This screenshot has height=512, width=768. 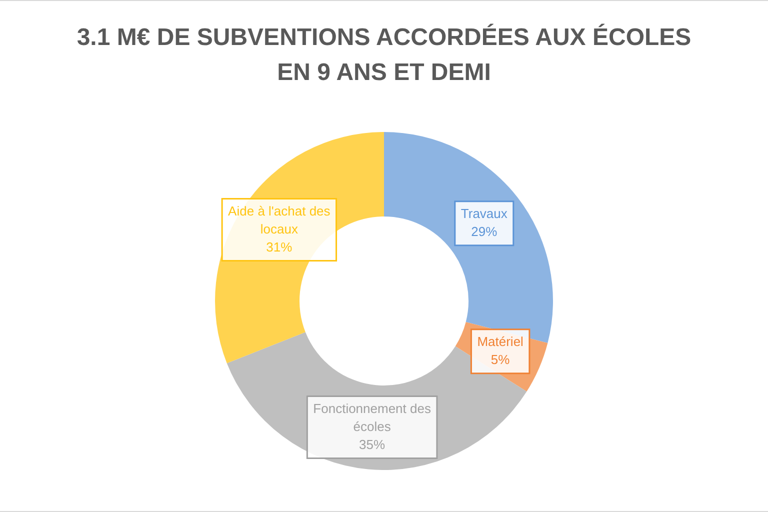 What do you see at coordinates (372, 444) in the screenshot?
I see `data-label: 35%` at bounding box center [372, 444].